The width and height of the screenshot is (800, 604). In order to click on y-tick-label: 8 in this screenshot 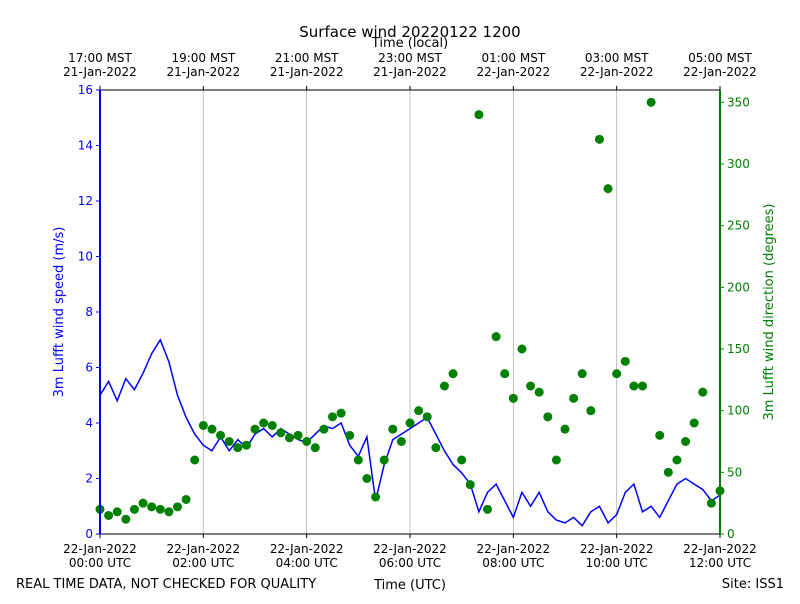, I will do `click(89, 312)`.